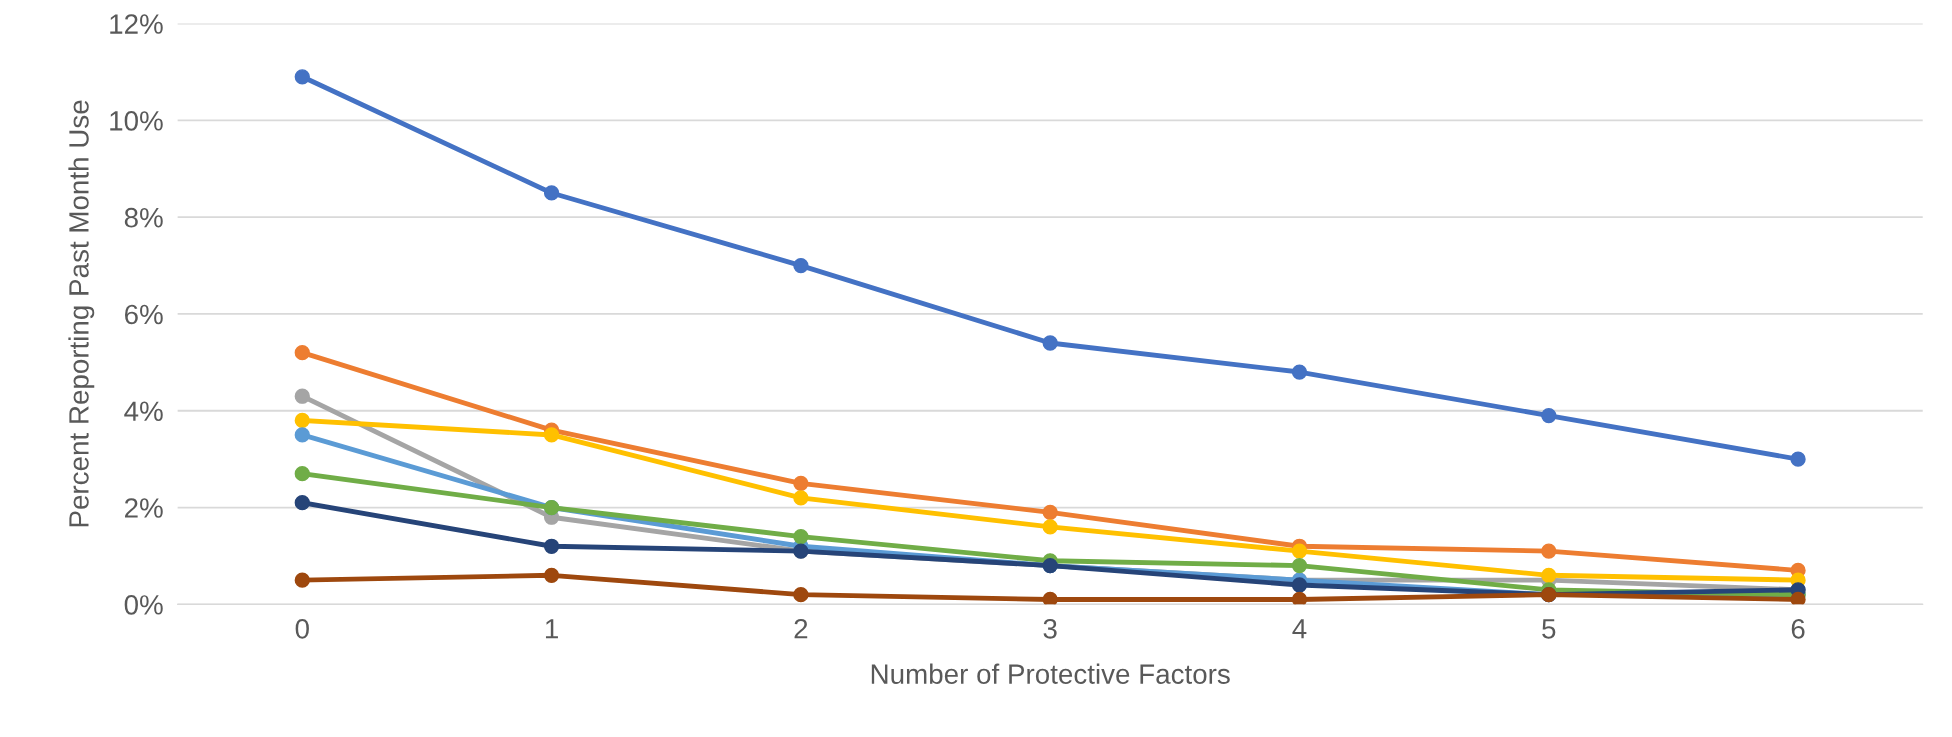 The image size is (1952, 737). I want to click on x-tick-label: 3, so click(1050, 628).